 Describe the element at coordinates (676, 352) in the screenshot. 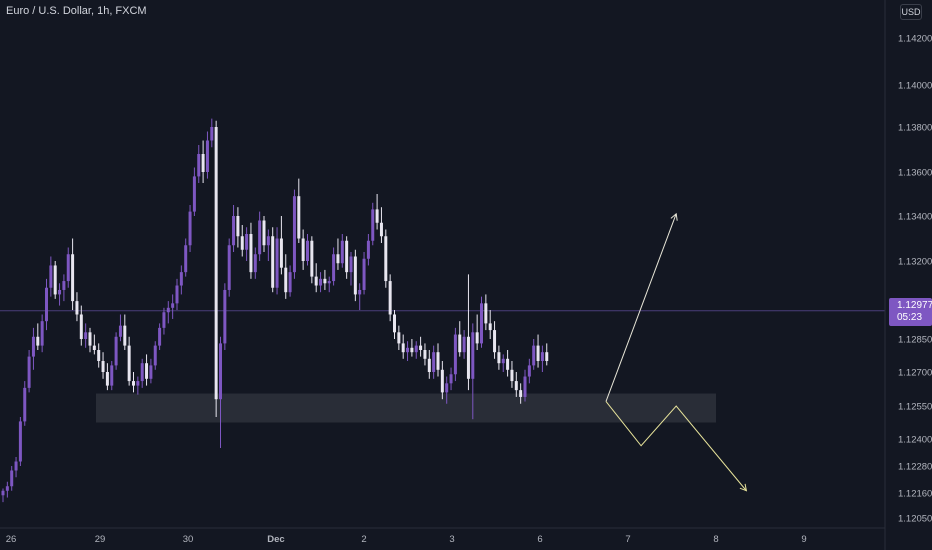

I see `projection-layer` at that location.